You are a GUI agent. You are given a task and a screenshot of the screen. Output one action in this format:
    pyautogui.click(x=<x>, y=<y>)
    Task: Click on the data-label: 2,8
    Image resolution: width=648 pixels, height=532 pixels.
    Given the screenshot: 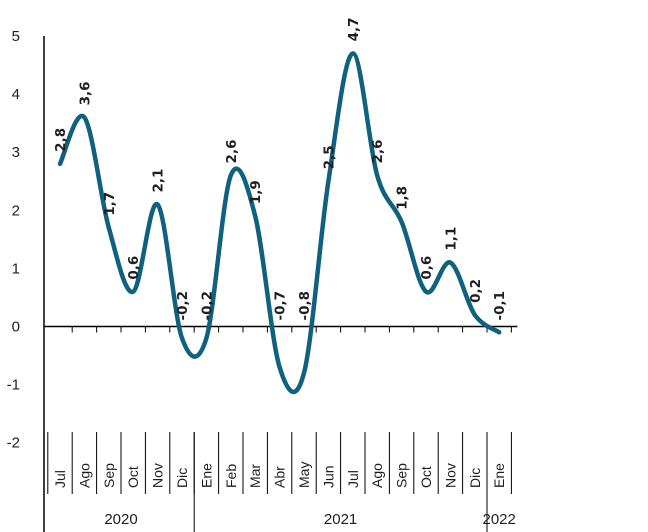 What is the action you would take?
    pyautogui.click(x=61, y=140)
    